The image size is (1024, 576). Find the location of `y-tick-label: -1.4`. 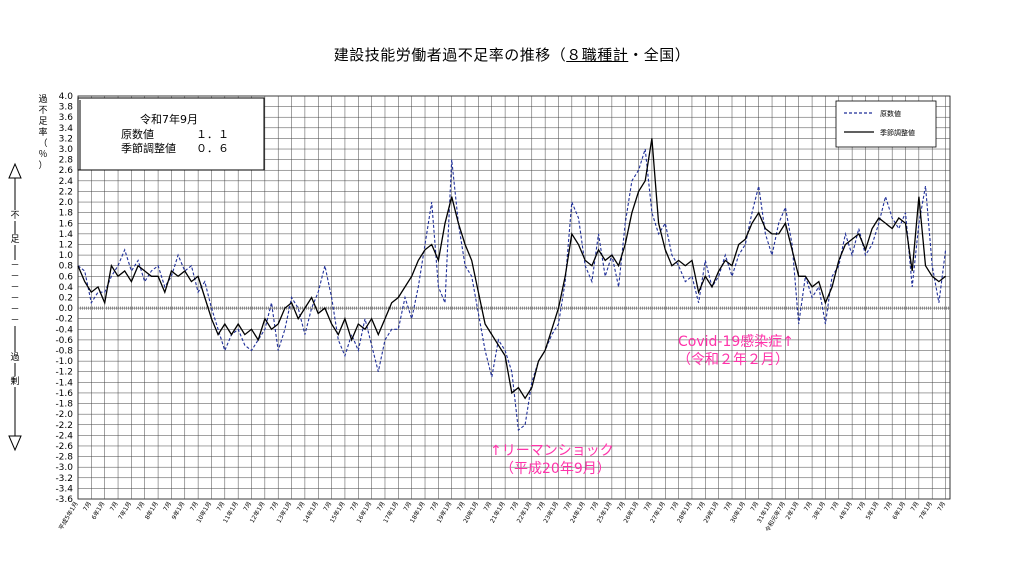

y-tick-label: -1.4 is located at coordinates (64, 383).